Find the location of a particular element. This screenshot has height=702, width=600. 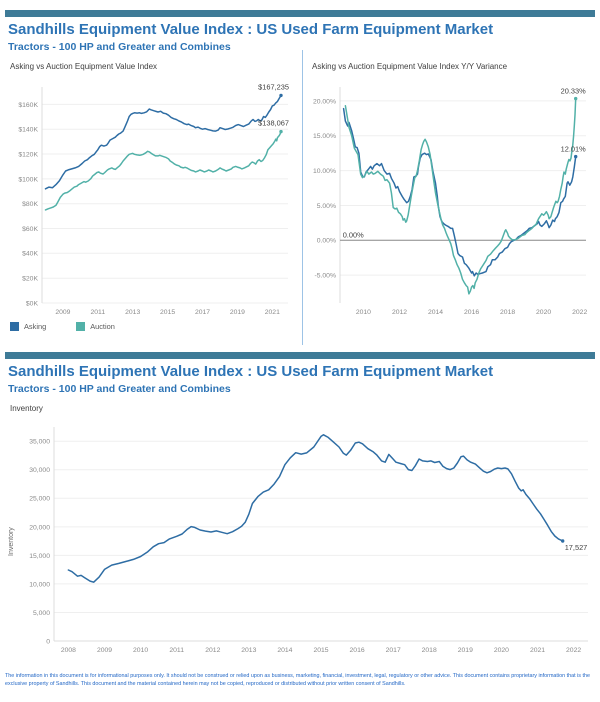

svg-text: 15,000 is located at coordinates (39, 556).